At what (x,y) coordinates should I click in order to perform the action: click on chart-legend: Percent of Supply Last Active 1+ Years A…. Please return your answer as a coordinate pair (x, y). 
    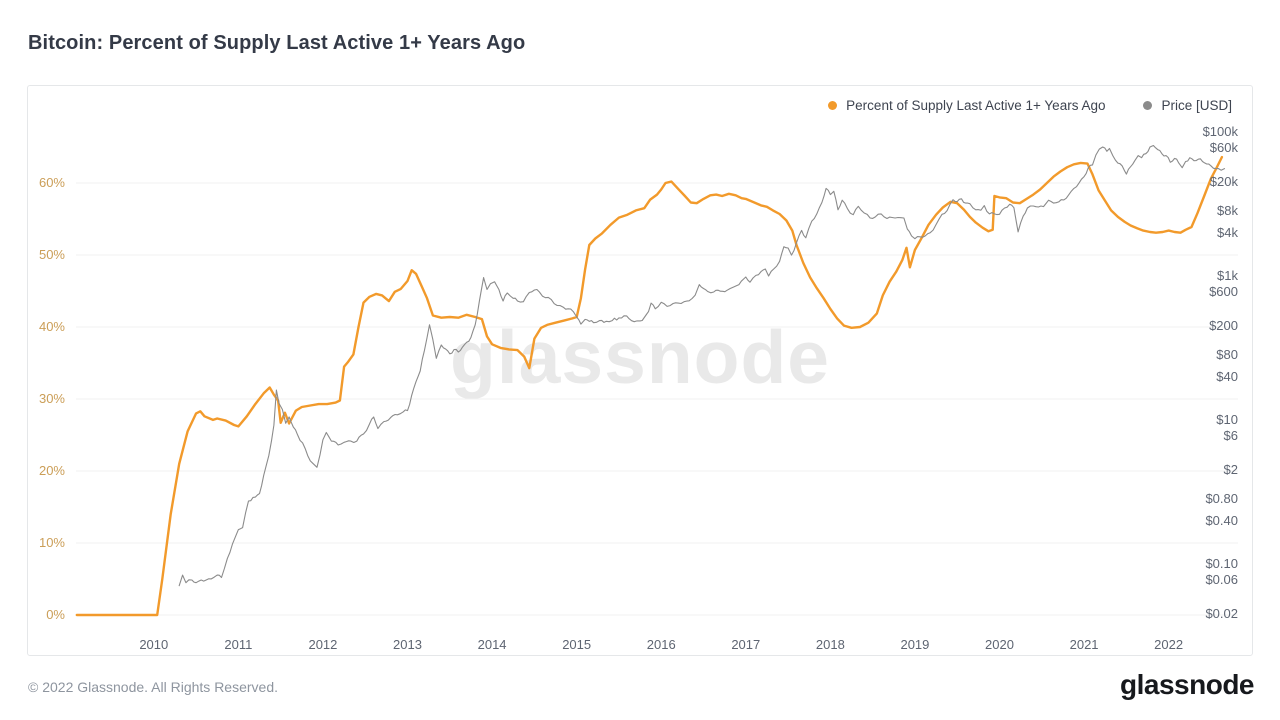
    Looking at the image, I should click on (1030, 105).